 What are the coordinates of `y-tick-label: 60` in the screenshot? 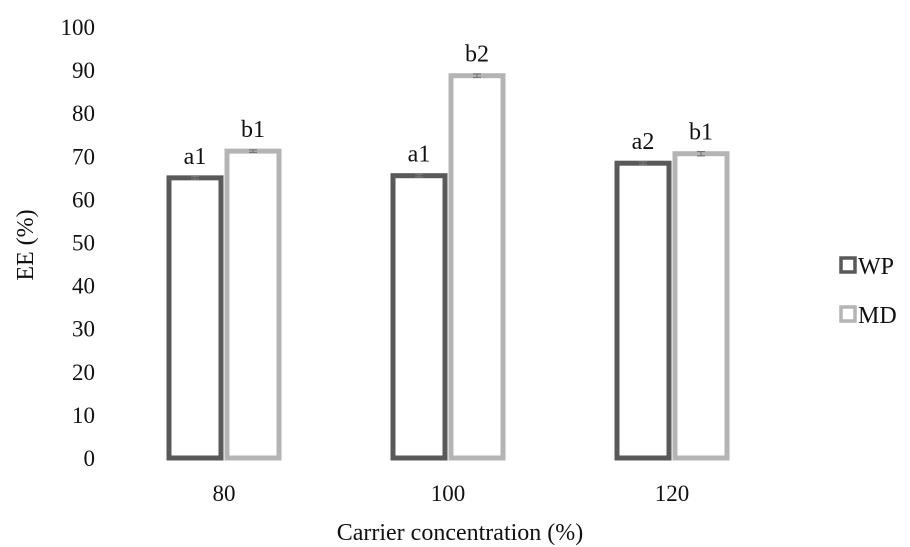 It's located at (83, 199).